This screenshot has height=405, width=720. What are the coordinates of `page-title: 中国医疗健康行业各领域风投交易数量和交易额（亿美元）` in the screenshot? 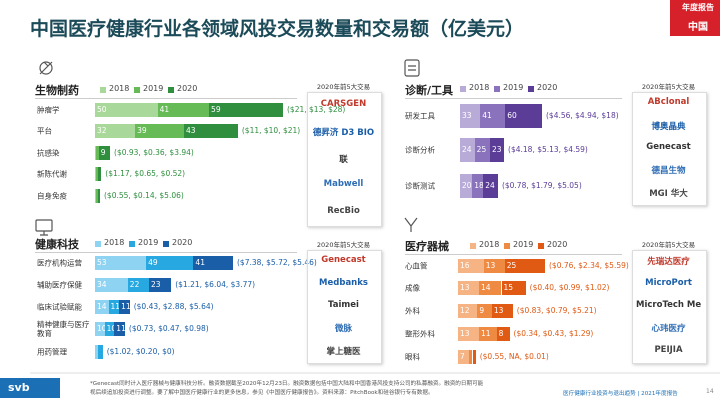 It's located at (277, 29).